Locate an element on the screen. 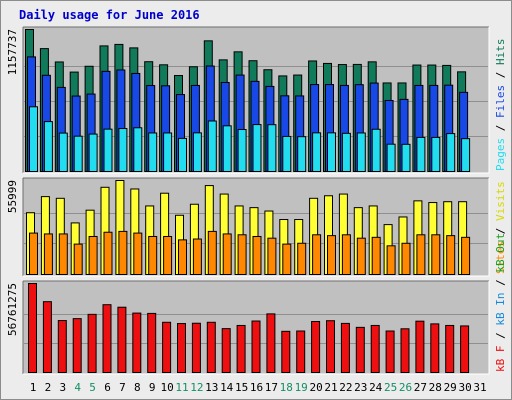 This screenshot has height=400, width=512. x-tick-label: 18 is located at coordinates (286, 387).